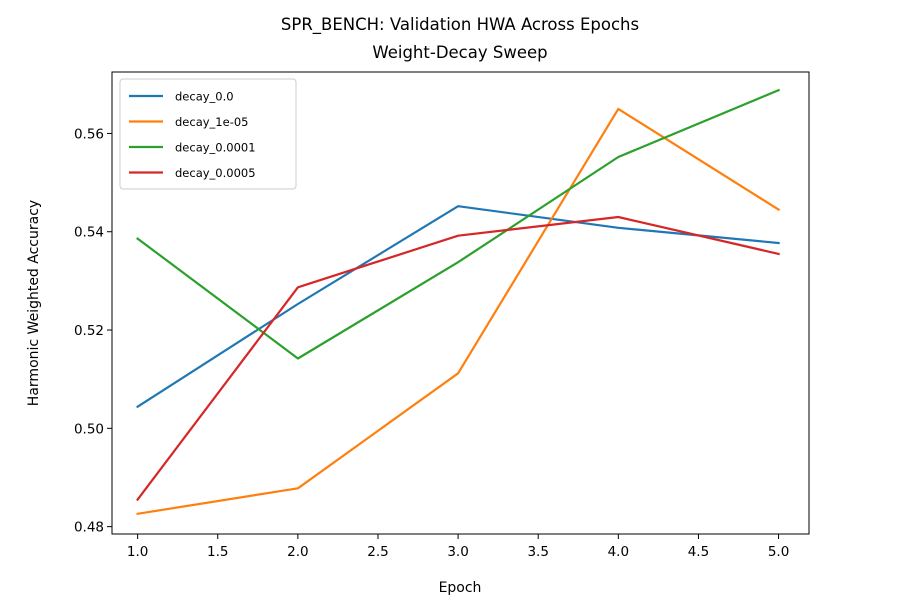  Describe the element at coordinates (537, 552) in the screenshot. I see `x-tick-label: 3.5` at that location.